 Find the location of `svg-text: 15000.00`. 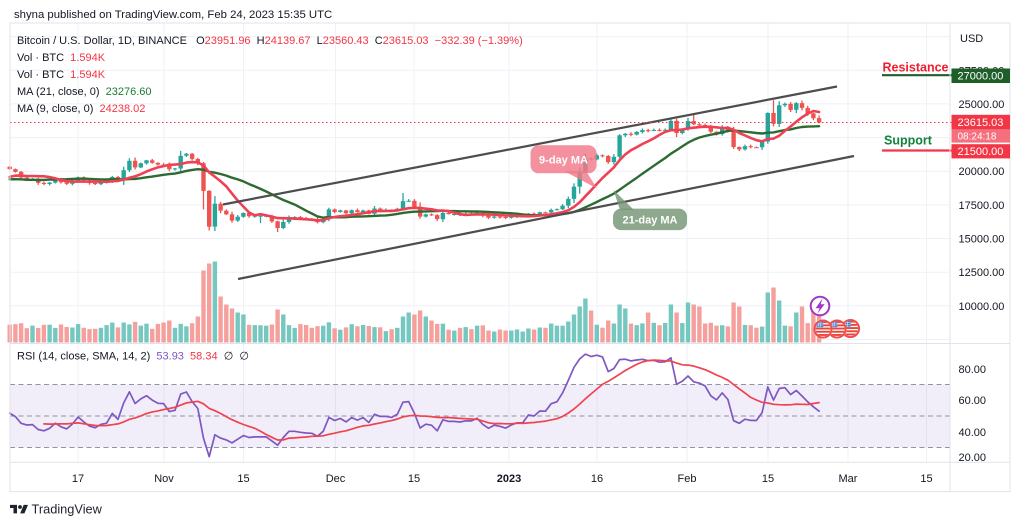

svg-text: 15000.00 is located at coordinates (982, 240).